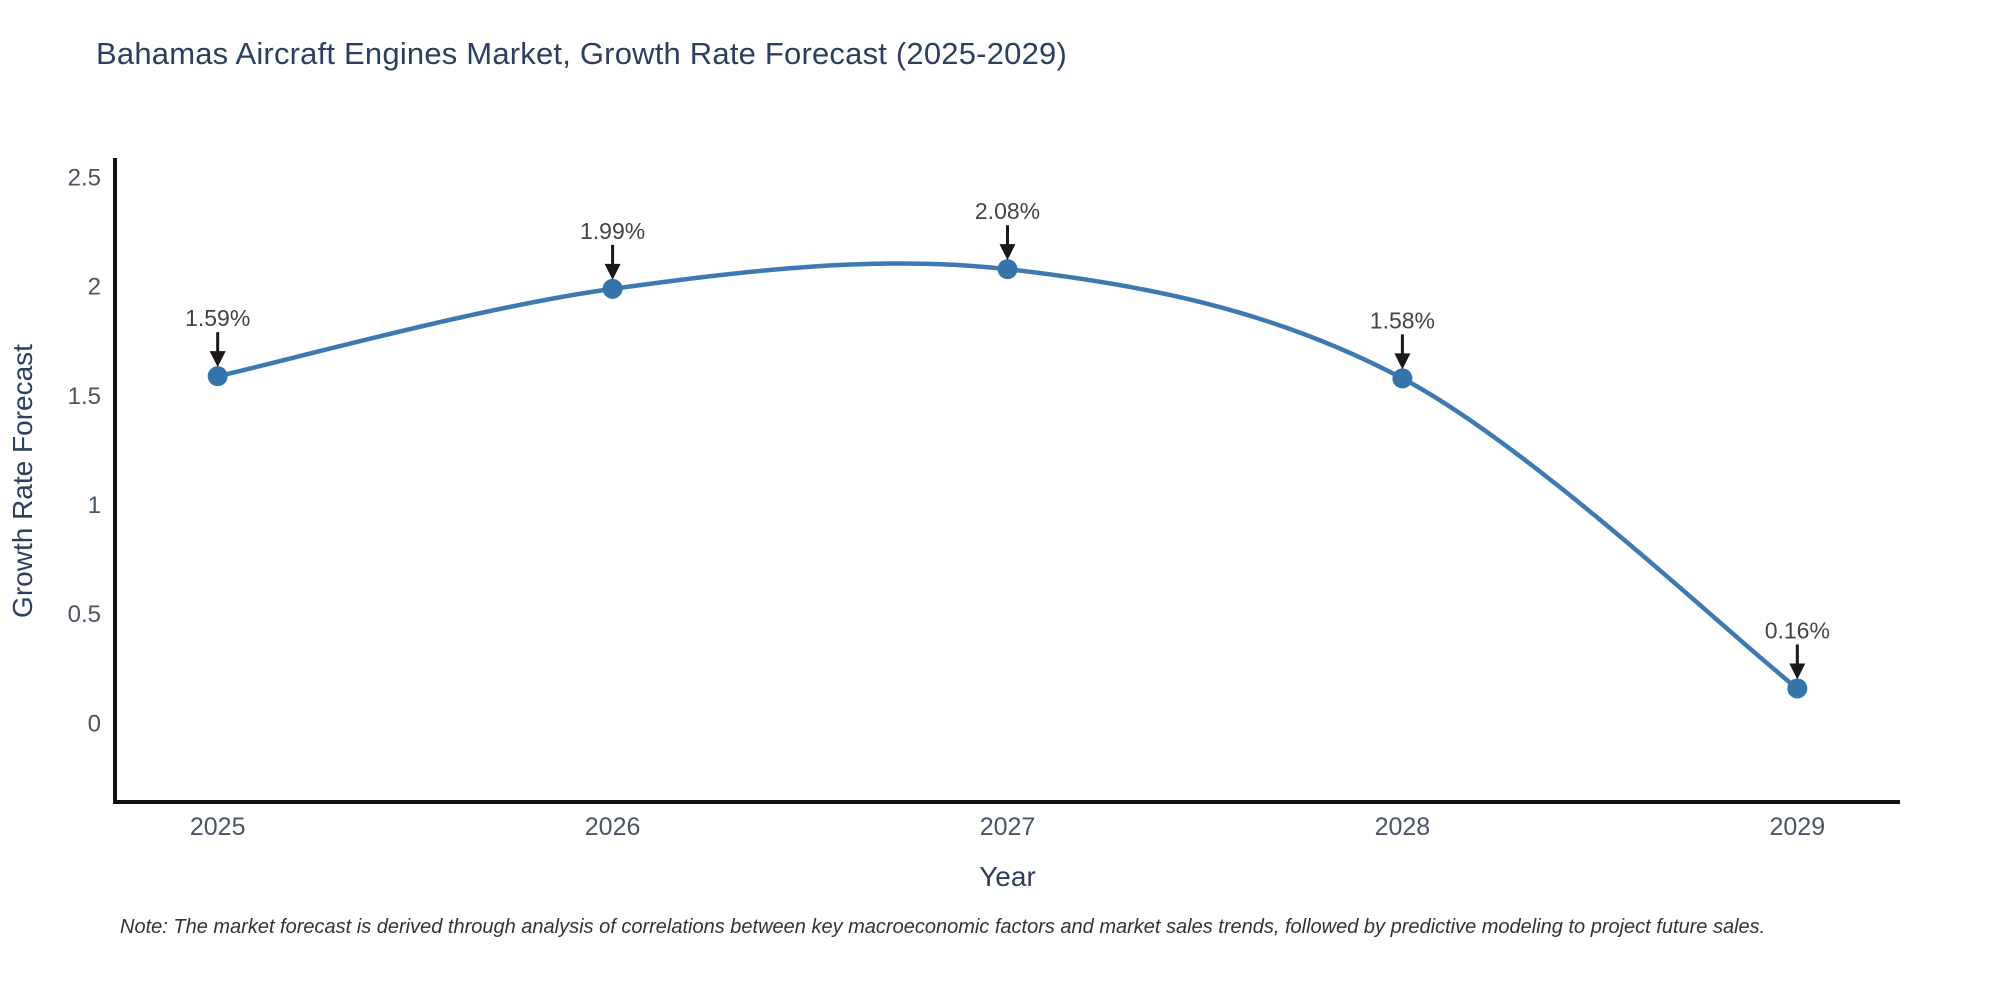  Describe the element at coordinates (1403, 827) in the screenshot. I see `x-tick-label: 2028` at that location.